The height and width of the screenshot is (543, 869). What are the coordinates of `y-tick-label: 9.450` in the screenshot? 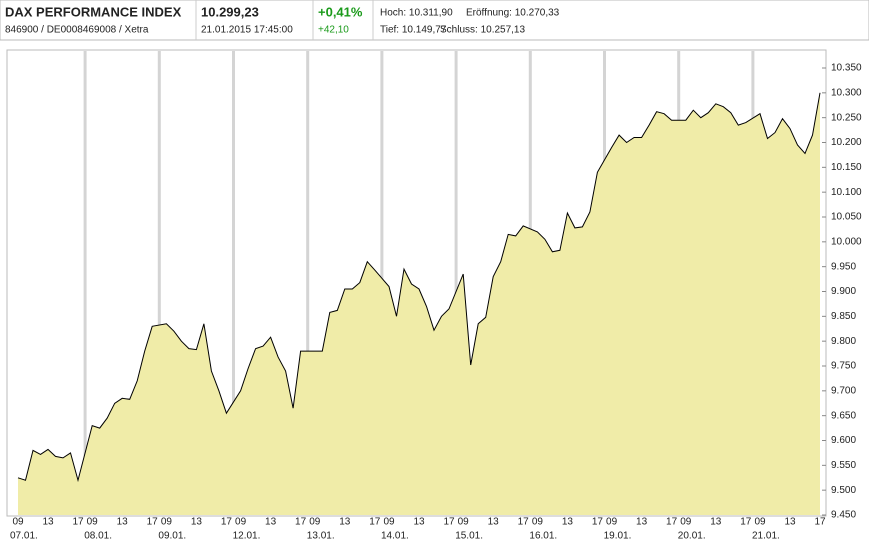 It's located at (843, 515).